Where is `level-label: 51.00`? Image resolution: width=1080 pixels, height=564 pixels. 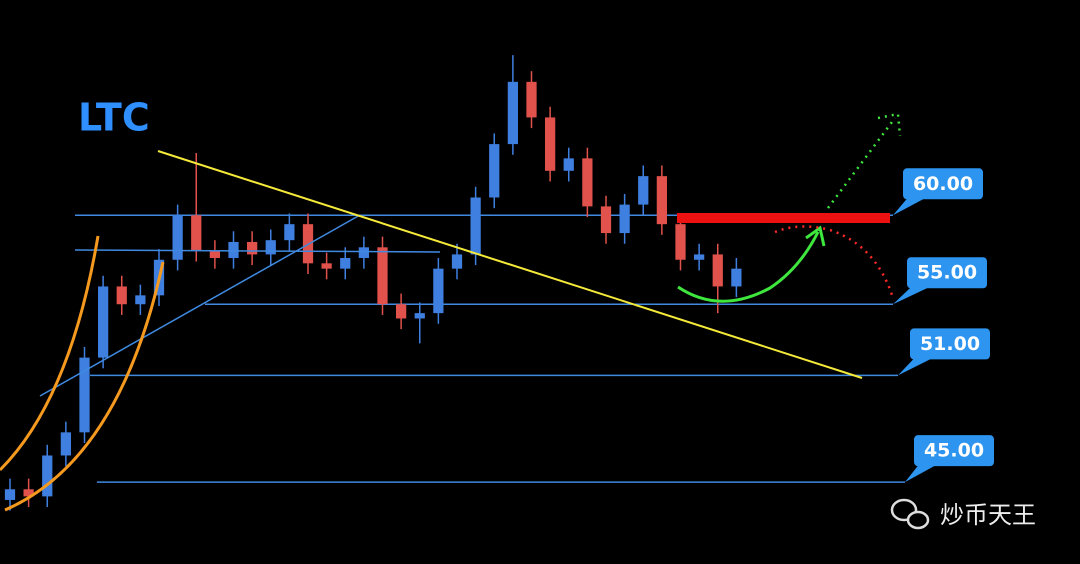 level-label: 51.00 is located at coordinates (950, 344).